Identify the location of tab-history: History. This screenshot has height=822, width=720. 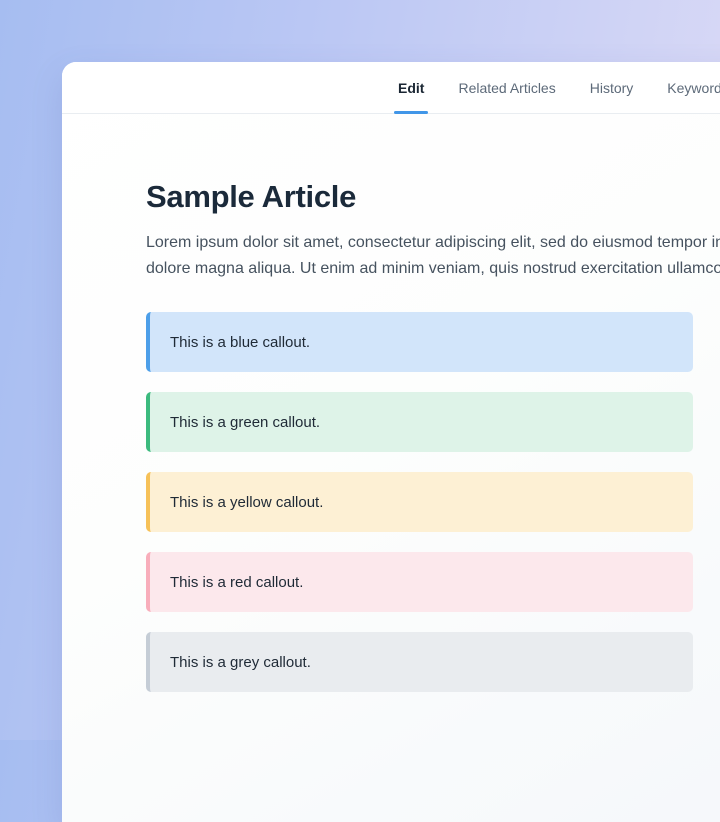
(612, 87).